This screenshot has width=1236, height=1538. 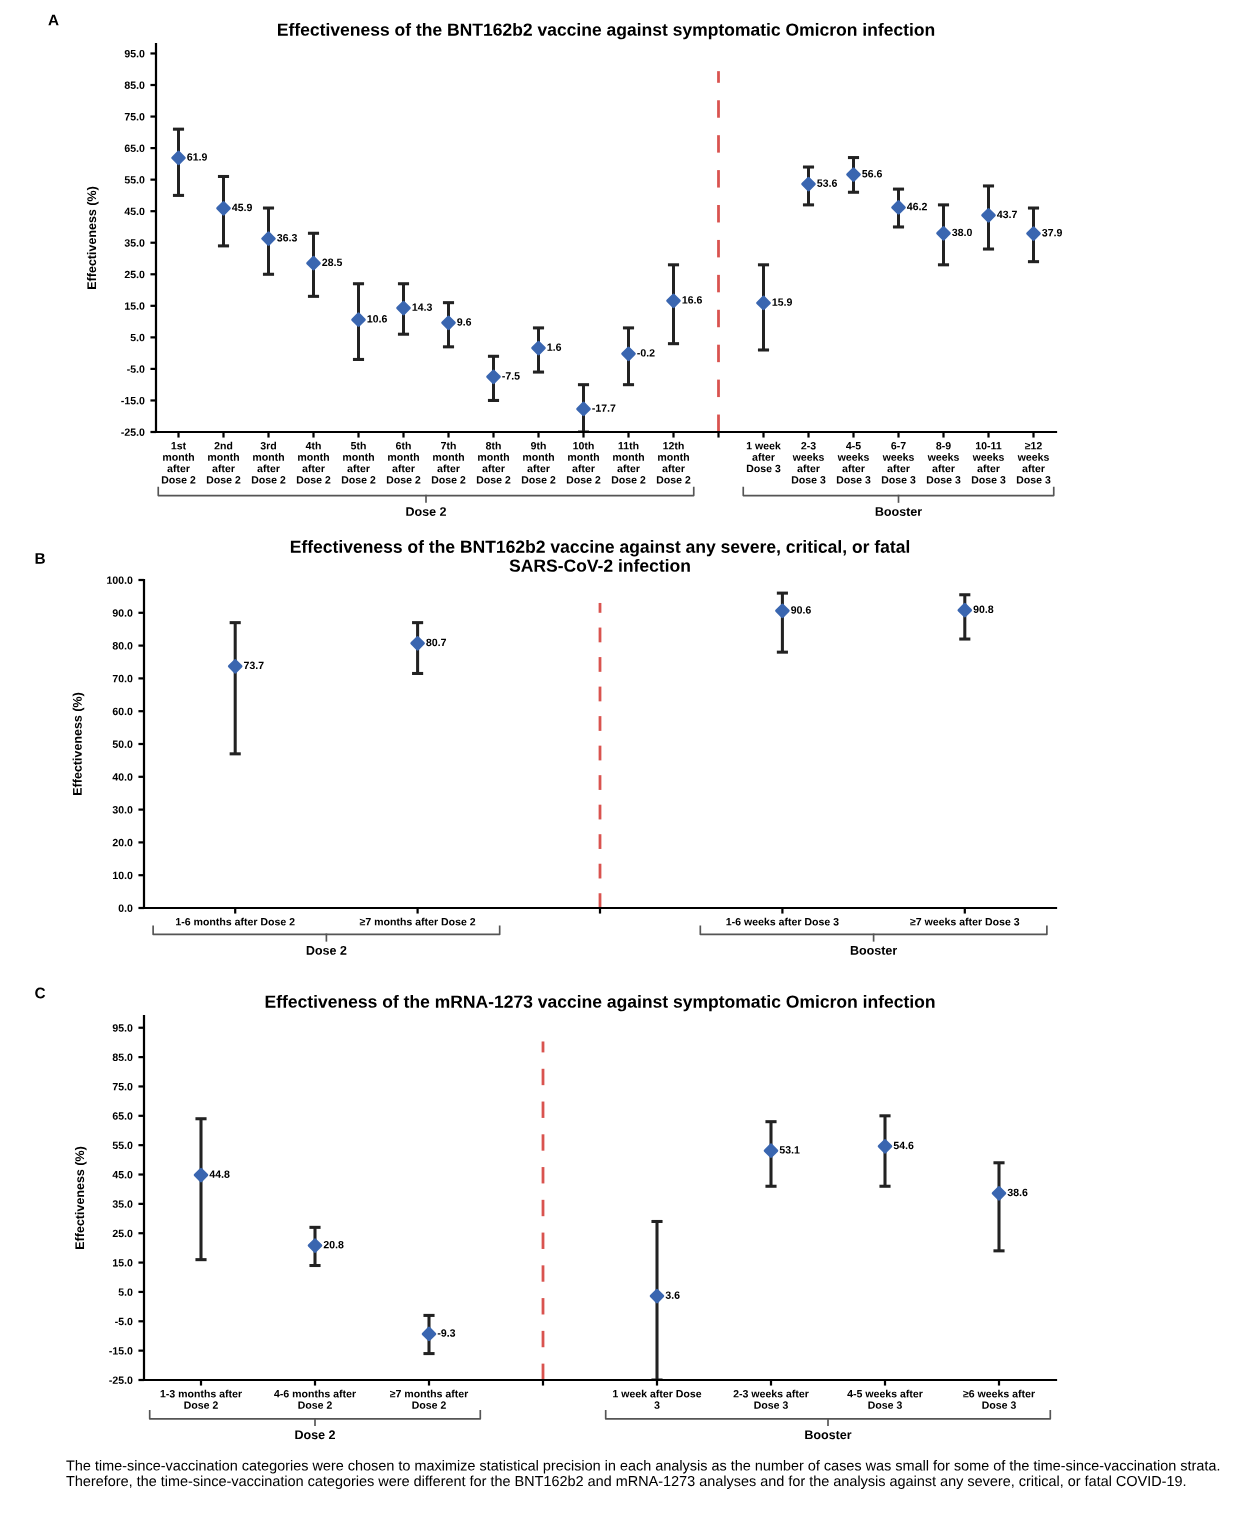 What do you see at coordinates (606, 31) in the screenshot?
I see `chart-title: Effectiveness of the BNT162b2 vaccine against symptomatic Omicron infection` at bounding box center [606, 31].